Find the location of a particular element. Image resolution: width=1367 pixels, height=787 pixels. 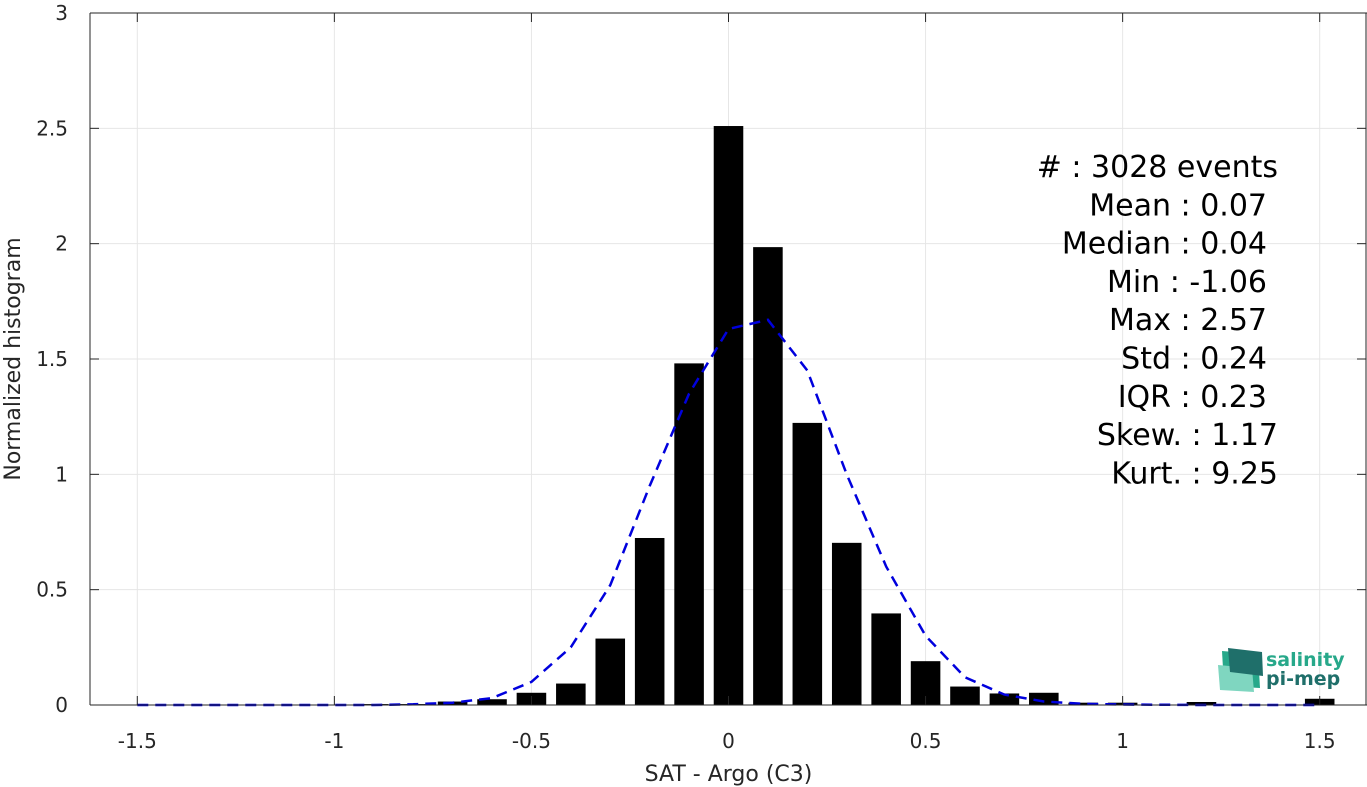

x-tick-label: 0.5 is located at coordinates (926, 741).